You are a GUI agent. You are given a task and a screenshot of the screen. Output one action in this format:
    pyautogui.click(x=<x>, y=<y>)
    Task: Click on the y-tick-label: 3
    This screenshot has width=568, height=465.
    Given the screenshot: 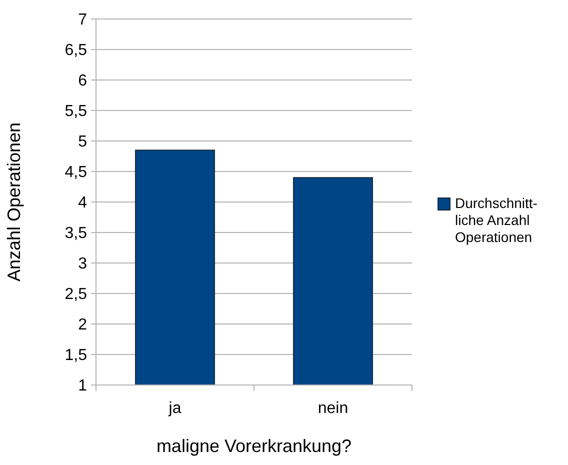 What is the action you would take?
    pyautogui.click(x=83, y=264)
    